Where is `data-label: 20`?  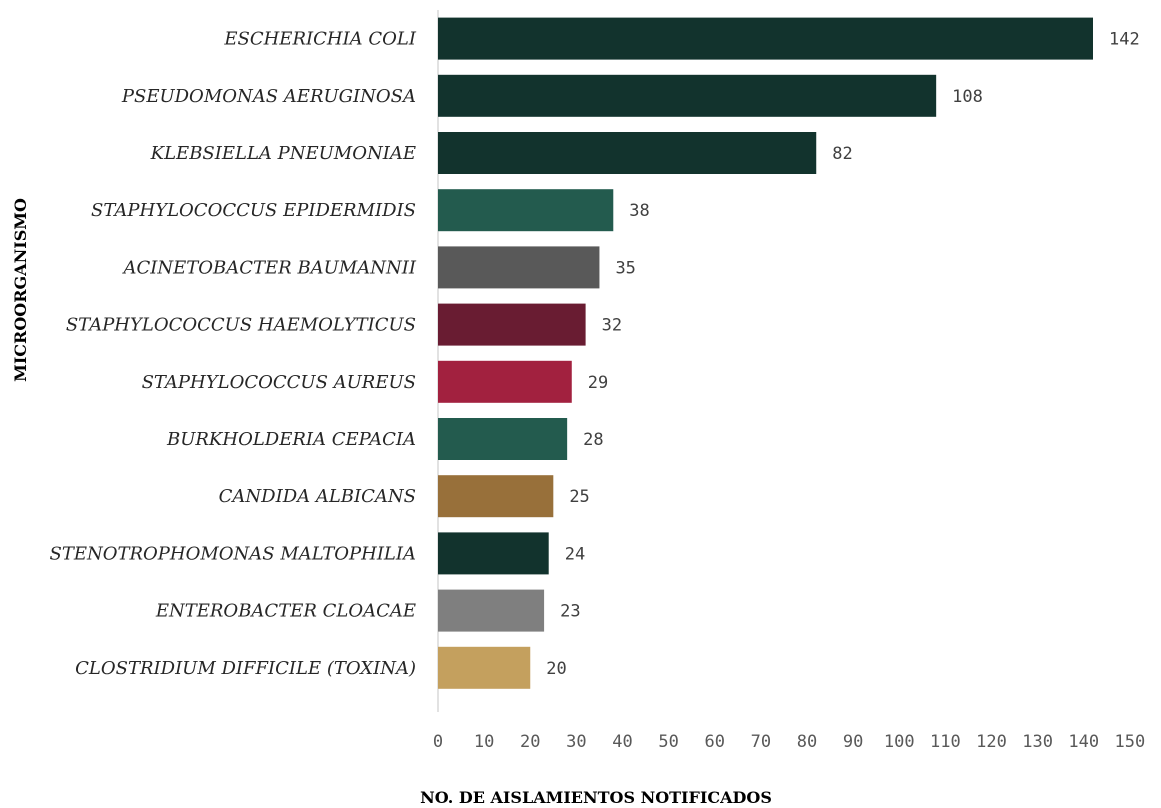 data-label: 20 is located at coordinates (556, 669).